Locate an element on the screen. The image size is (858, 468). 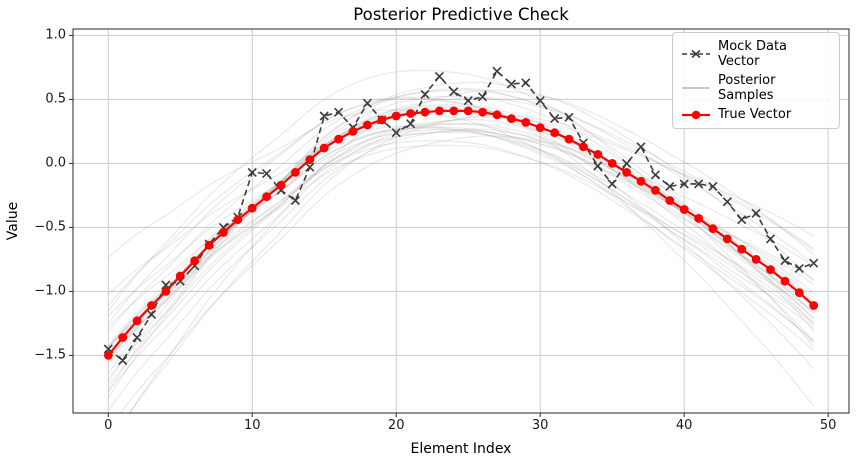
legend-item-posterior-samples: Posterior Samples is located at coordinates (756, 88).